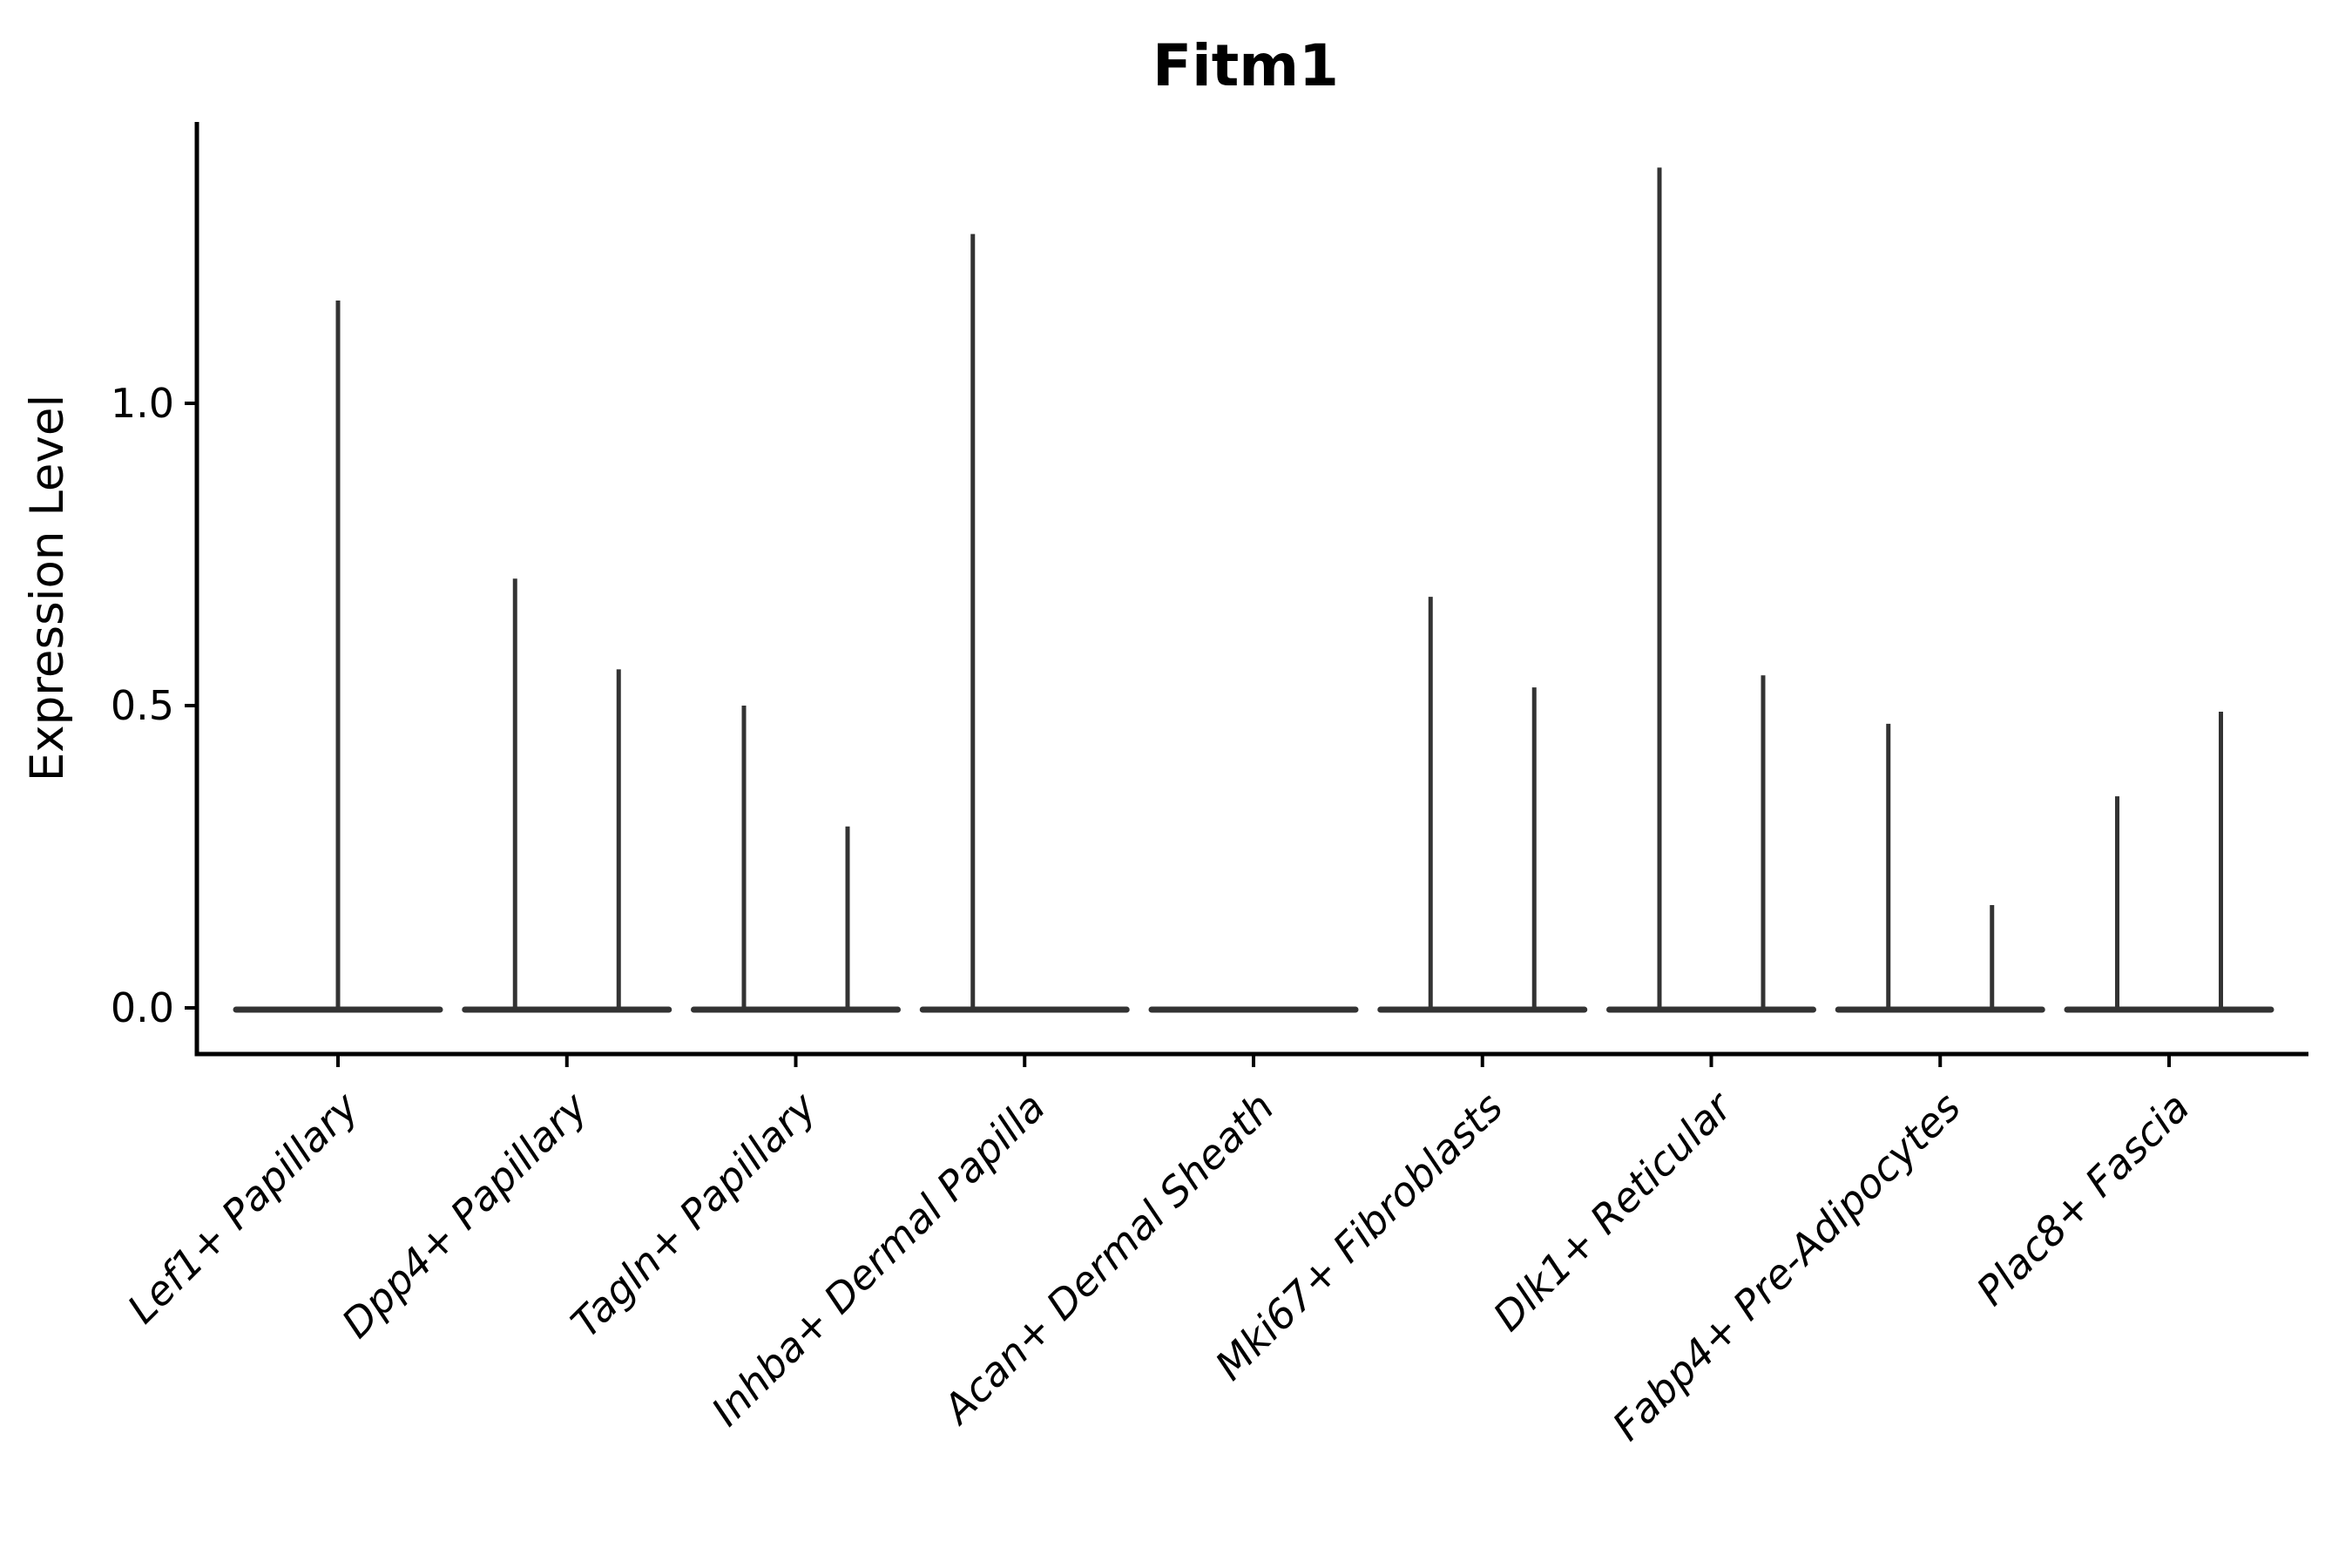 This screenshot has width=2352, height=1568. What do you see at coordinates (2082, 1199) in the screenshot?
I see `x-tick-label: Plac8+ Fascia` at bounding box center [2082, 1199].